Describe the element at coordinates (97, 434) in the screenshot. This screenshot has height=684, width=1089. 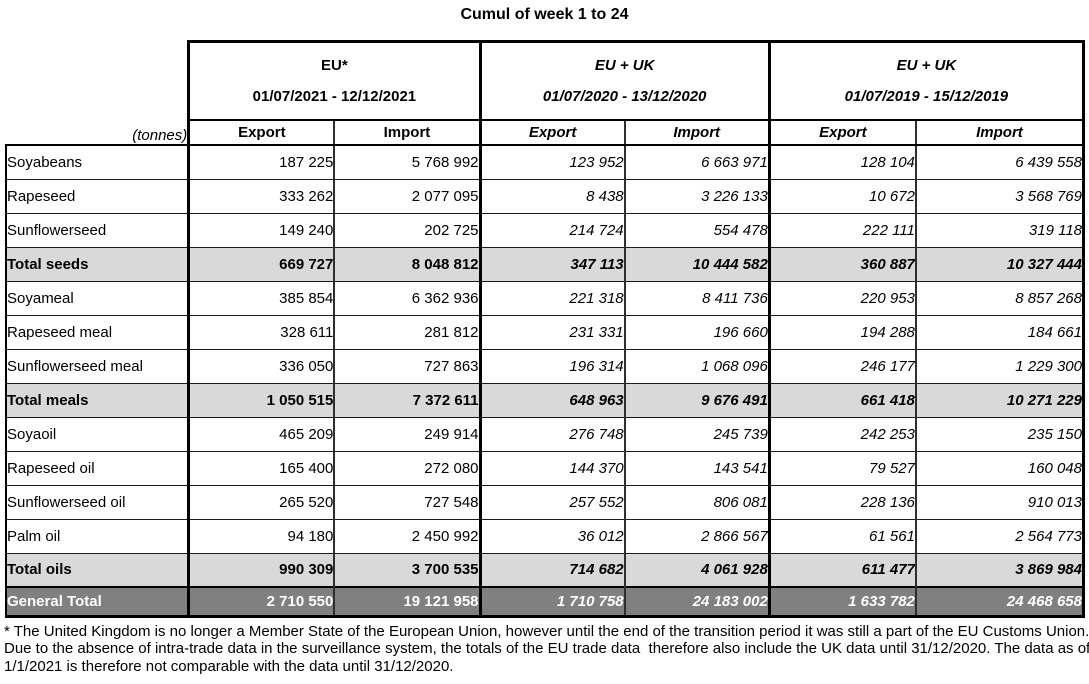
I see `row-label: Soyaoil` at that location.